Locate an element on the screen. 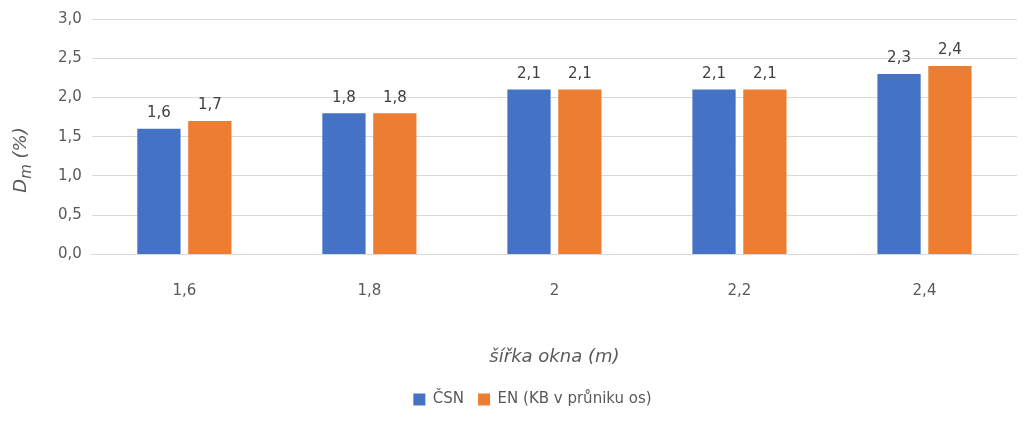  data-label: 2,4 is located at coordinates (950, 49).